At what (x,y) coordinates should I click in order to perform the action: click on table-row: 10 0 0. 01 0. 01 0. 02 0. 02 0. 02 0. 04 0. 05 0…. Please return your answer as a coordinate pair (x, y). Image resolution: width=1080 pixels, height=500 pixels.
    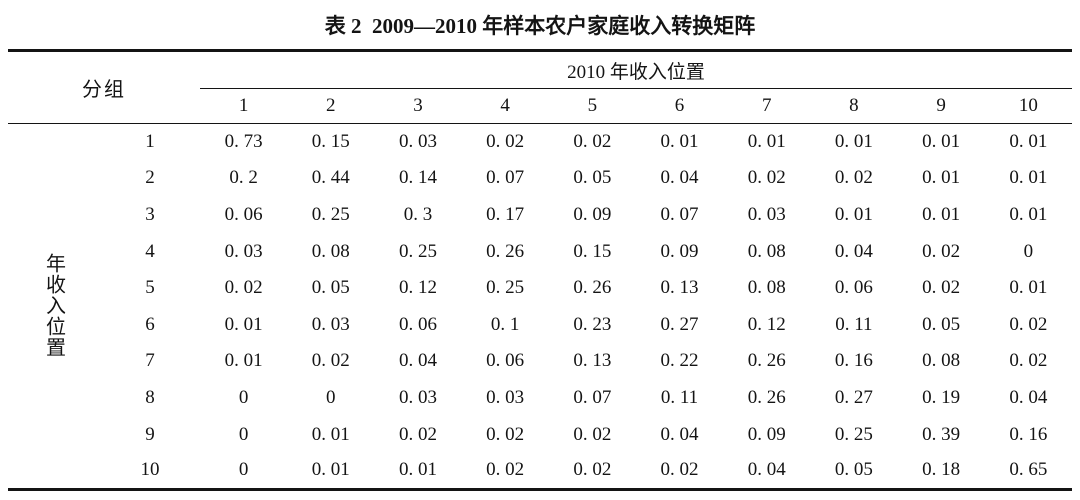
    Looking at the image, I should click on (540, 471).